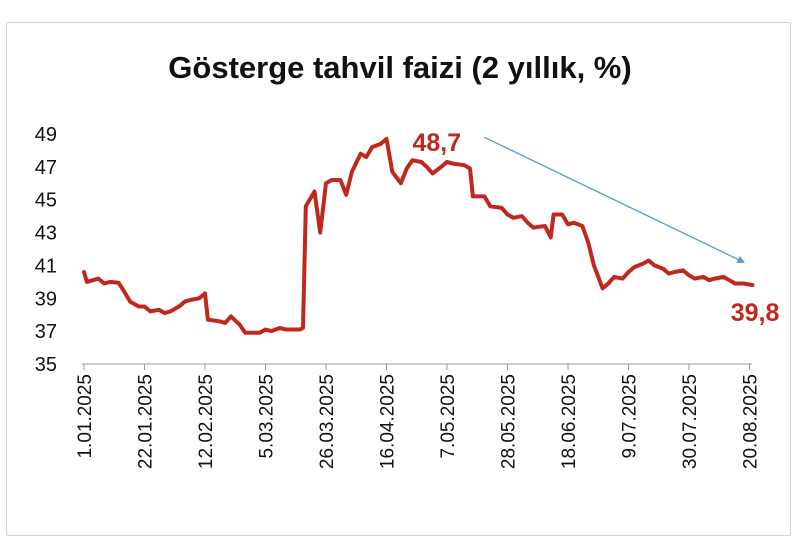  I want to click on peak-data-label: 48,7, so click(437, 143).